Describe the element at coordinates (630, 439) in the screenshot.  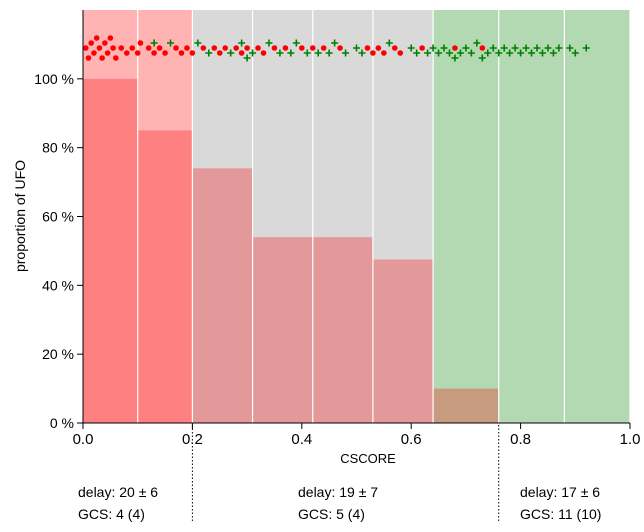
I see `x-tick-label: 1.0` at that location.